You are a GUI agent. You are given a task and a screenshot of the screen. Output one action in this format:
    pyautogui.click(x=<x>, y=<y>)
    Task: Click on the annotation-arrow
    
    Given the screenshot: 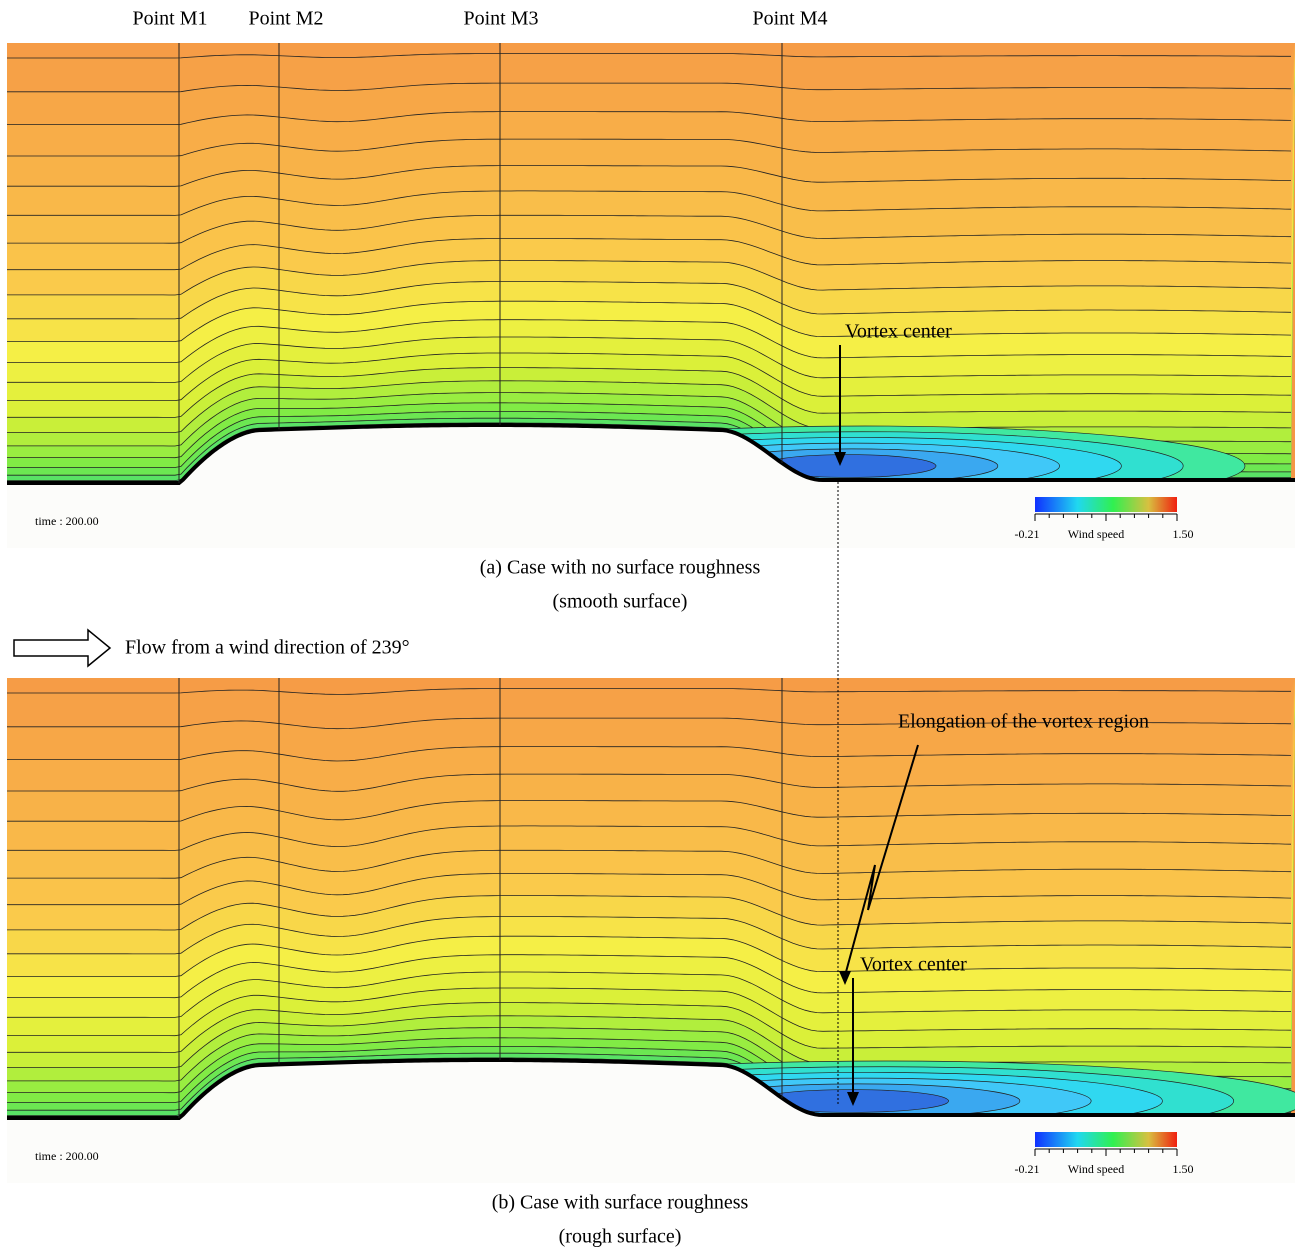 What is the action you would take?
    pyautogui.click(x=882, y=858)
    